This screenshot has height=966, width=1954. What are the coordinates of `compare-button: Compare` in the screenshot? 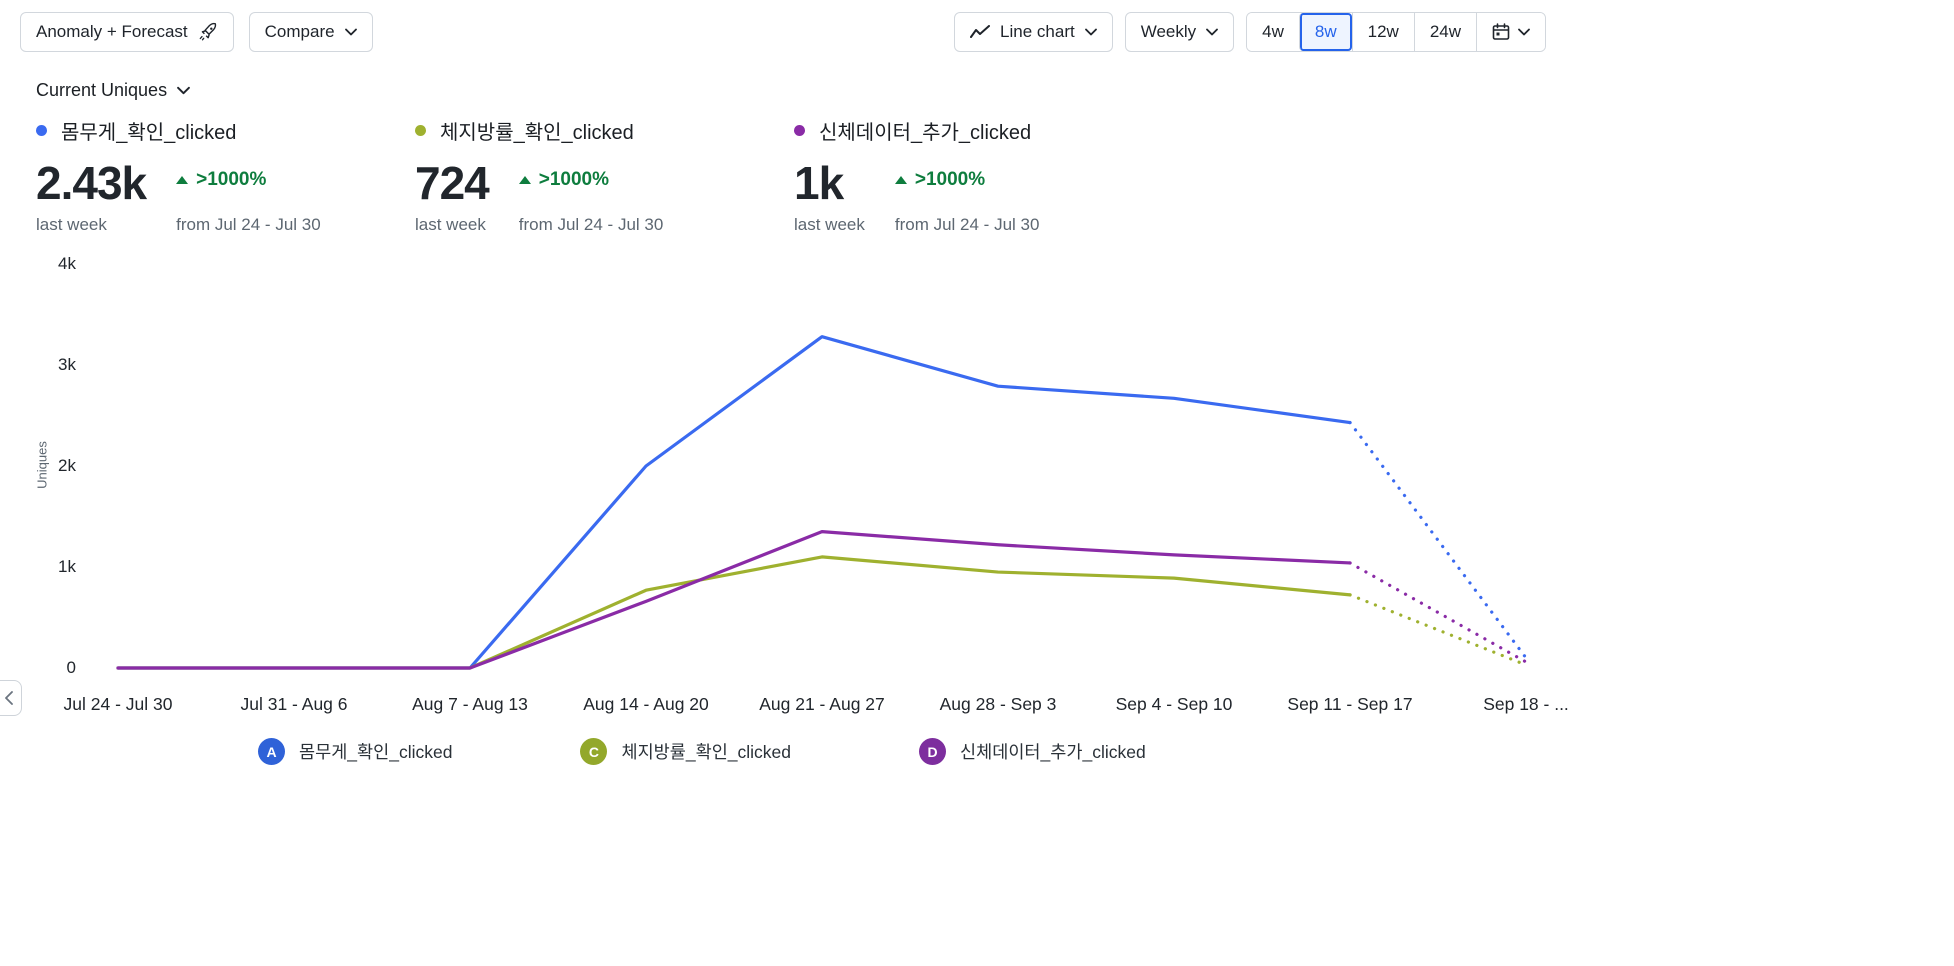 It's located at (310, 32).